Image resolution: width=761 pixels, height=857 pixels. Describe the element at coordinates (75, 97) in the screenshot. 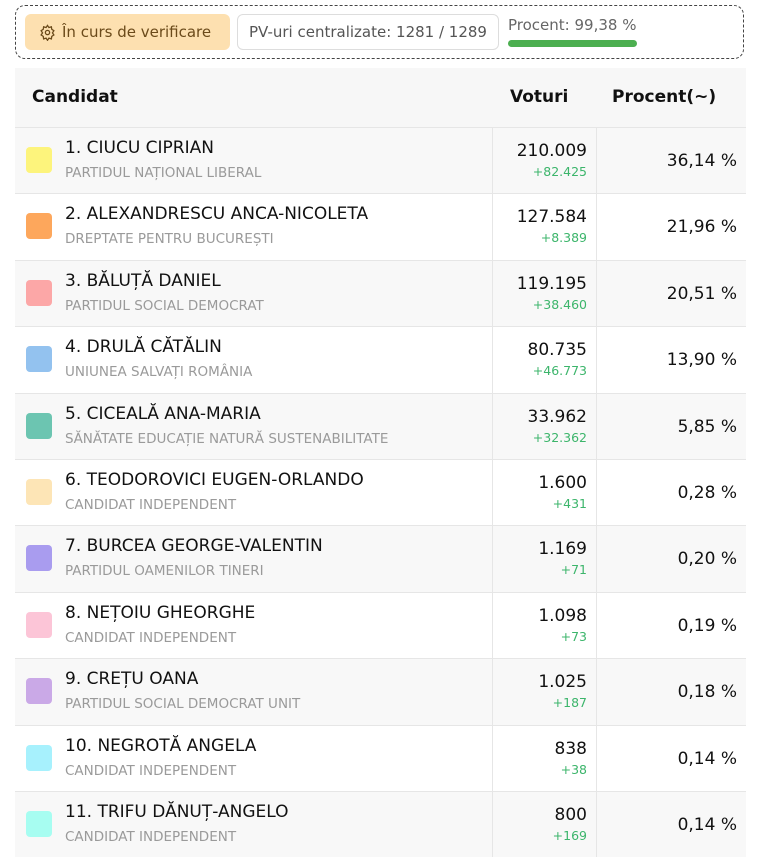

I see `header-cell: Candidat` at that location.